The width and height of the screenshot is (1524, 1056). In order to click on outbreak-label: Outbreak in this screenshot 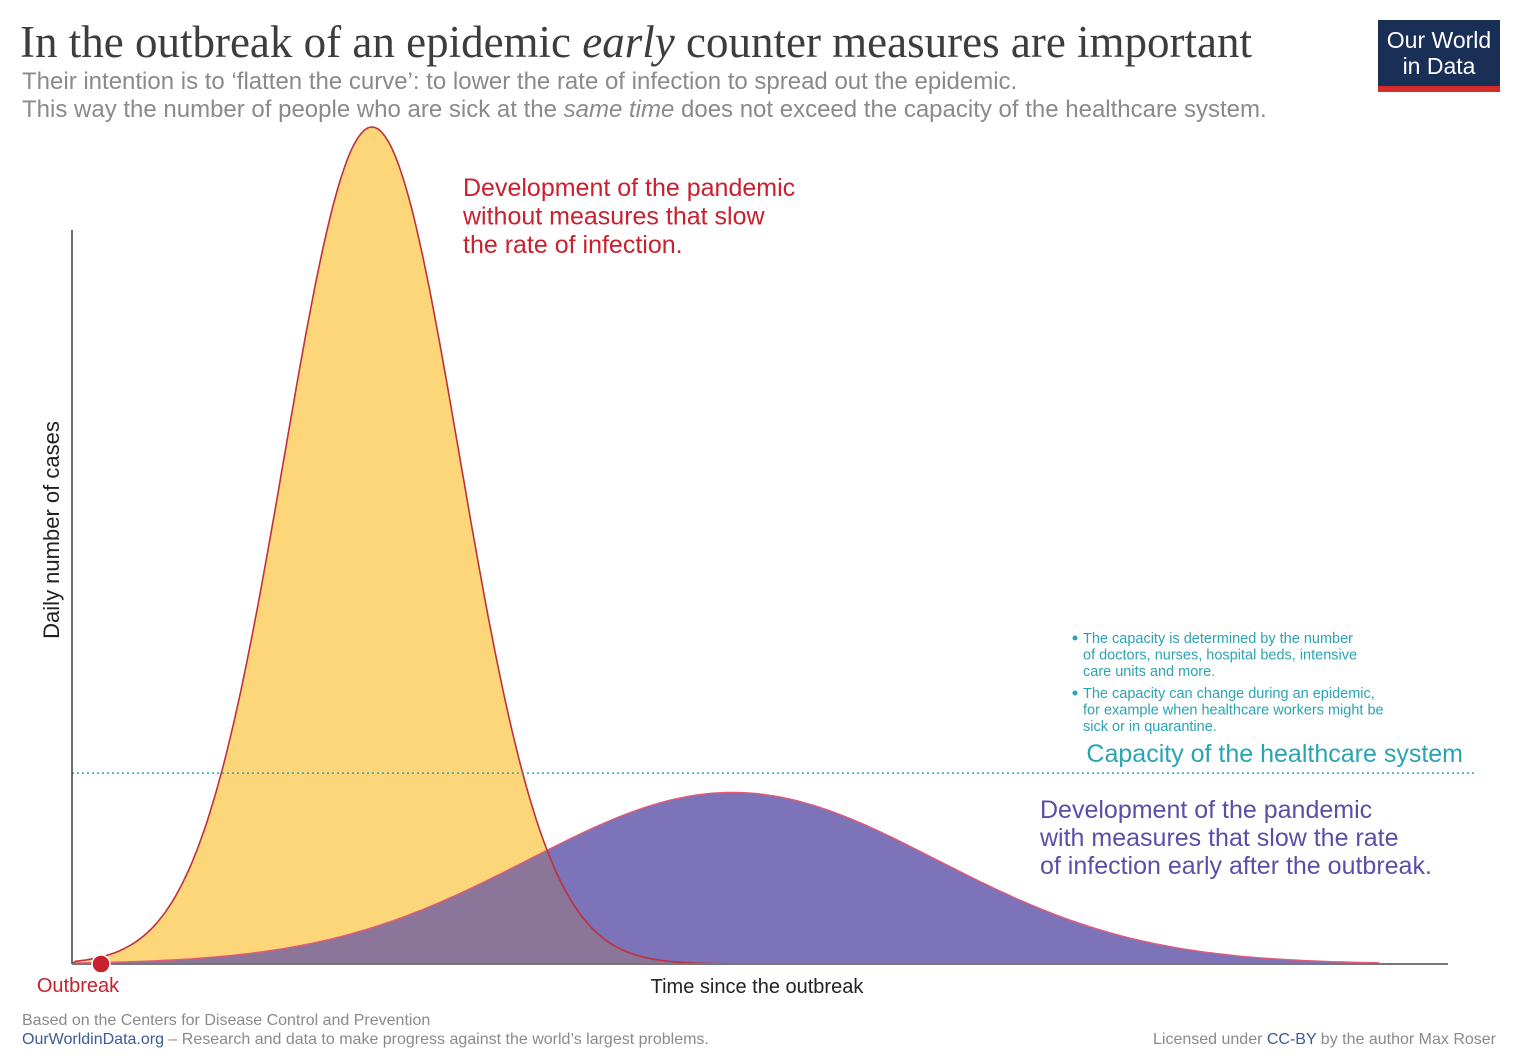, I will do `click(78, 986)`.